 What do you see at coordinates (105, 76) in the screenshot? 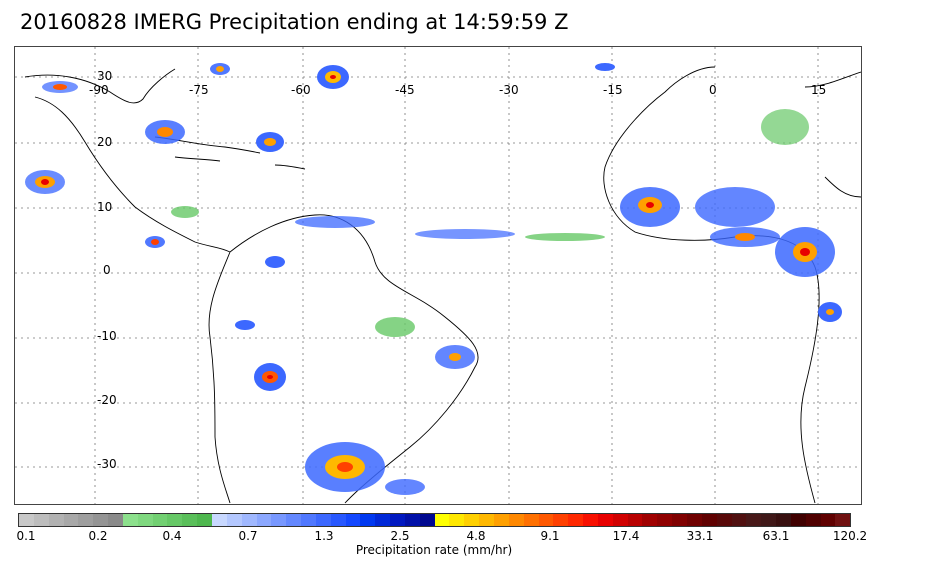
I see `lat-label: 30` at bounding box center [105, 76].